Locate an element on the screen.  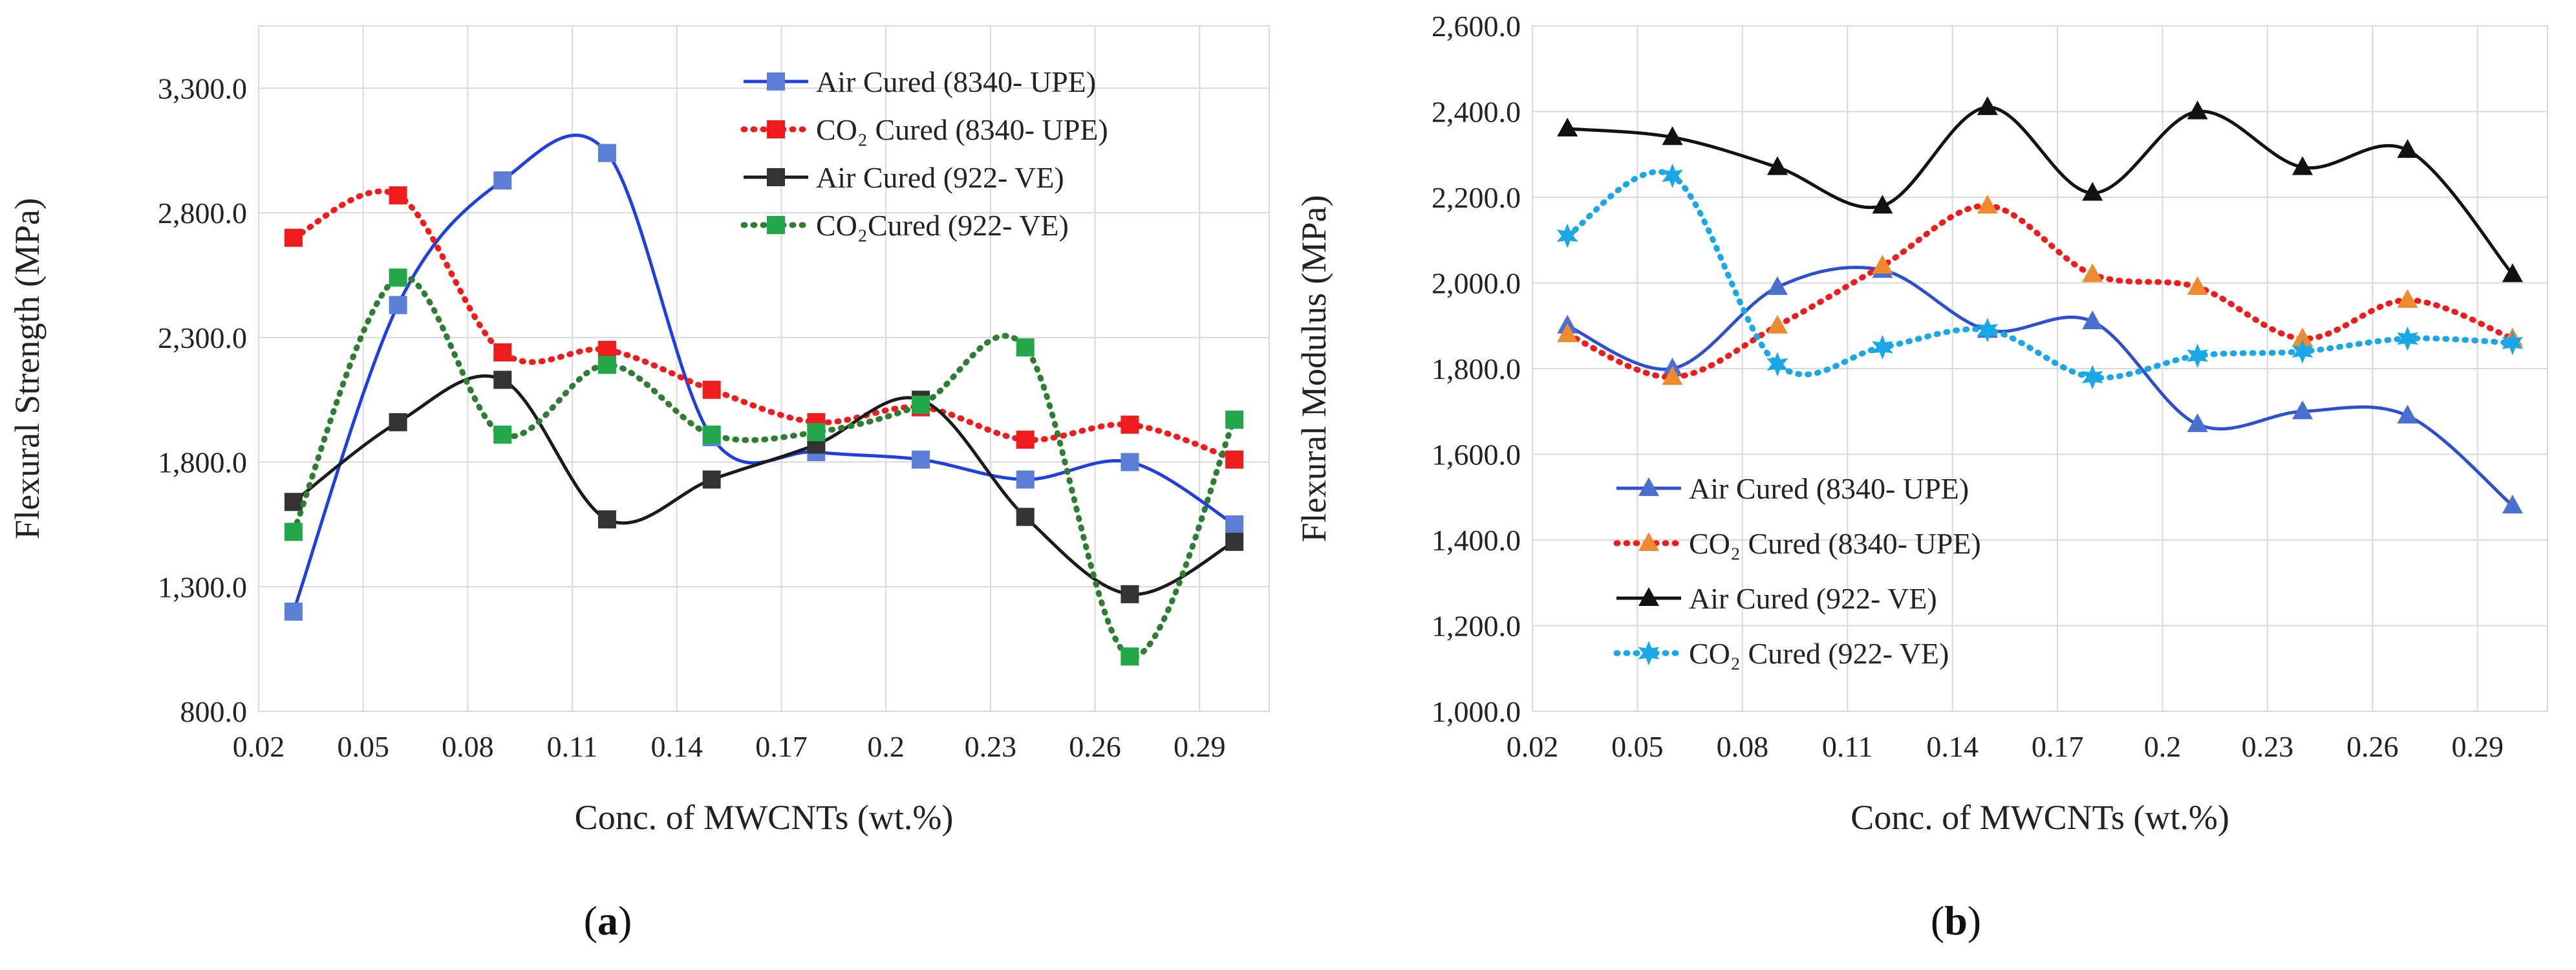
y-tick-label: 3,300.0 is located at coordinates (202, 88).